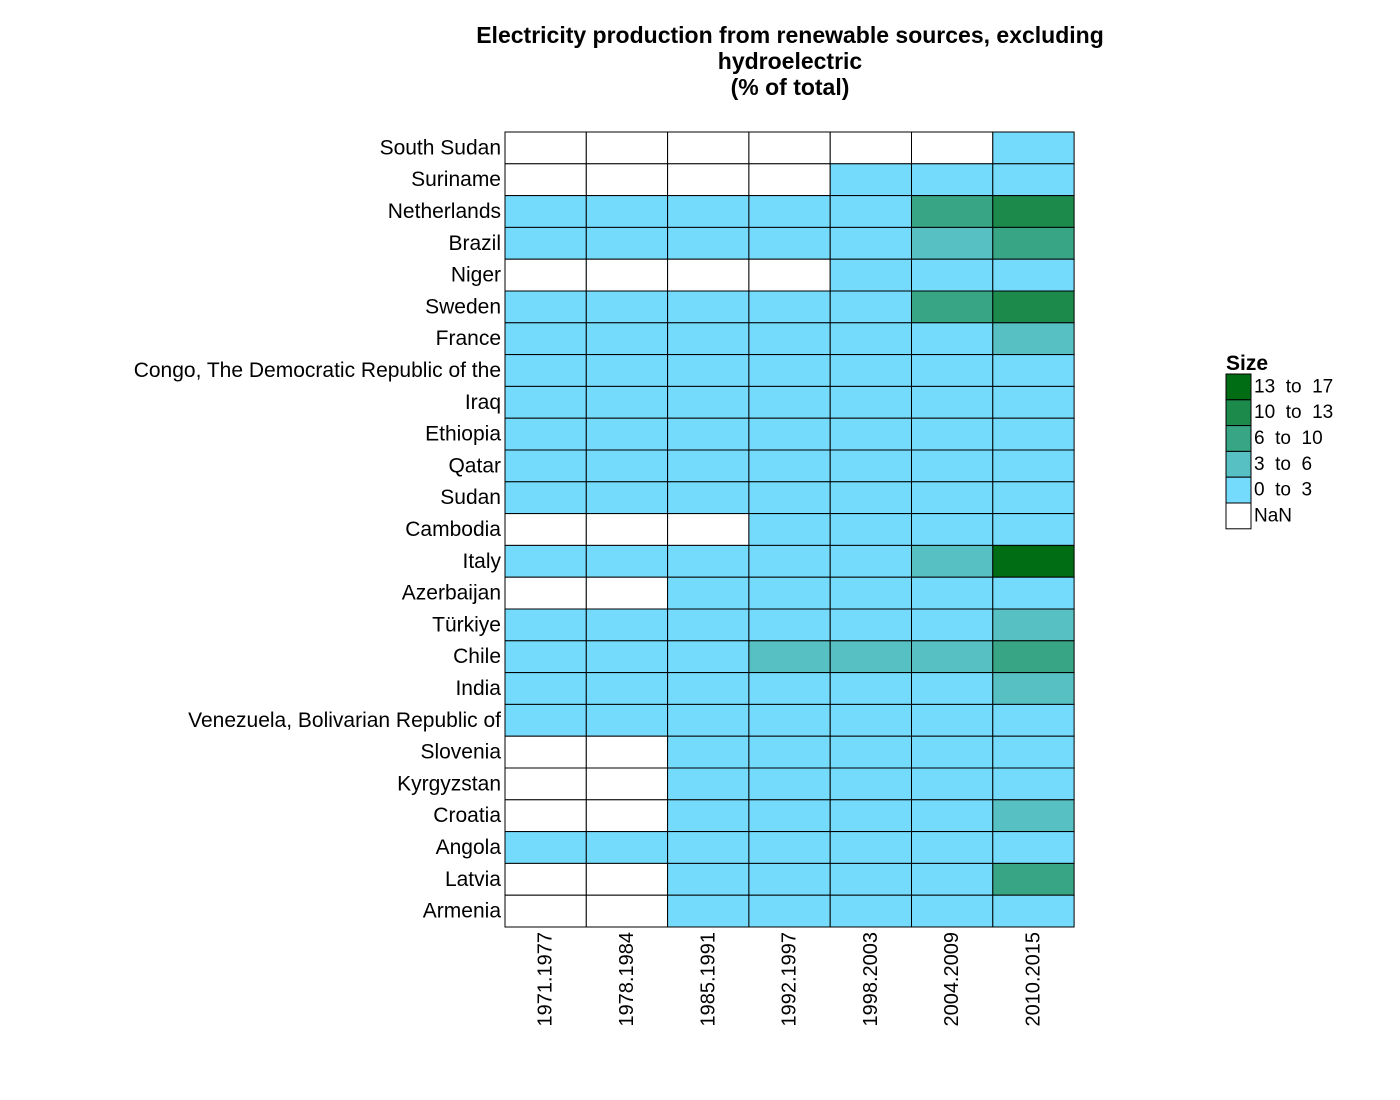 The width and height of the screenshot is (1400, 1100). Describe the element at coordinates (1033, 657) in the screenshot. I see `heatmap-cell-chile-2010-2015` at that location.